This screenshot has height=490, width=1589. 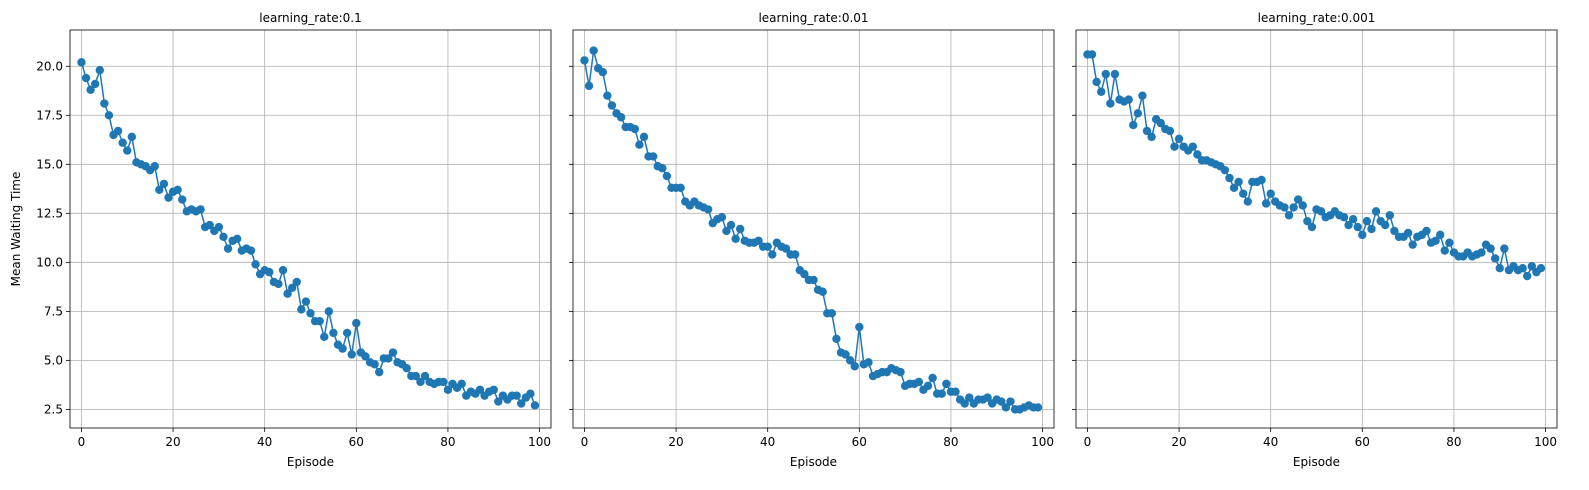 What do you see at coordinates (813, 18) in the screenshot?
I see `chart-title: learning_rate:0.01` at bounding box center [813, 18].